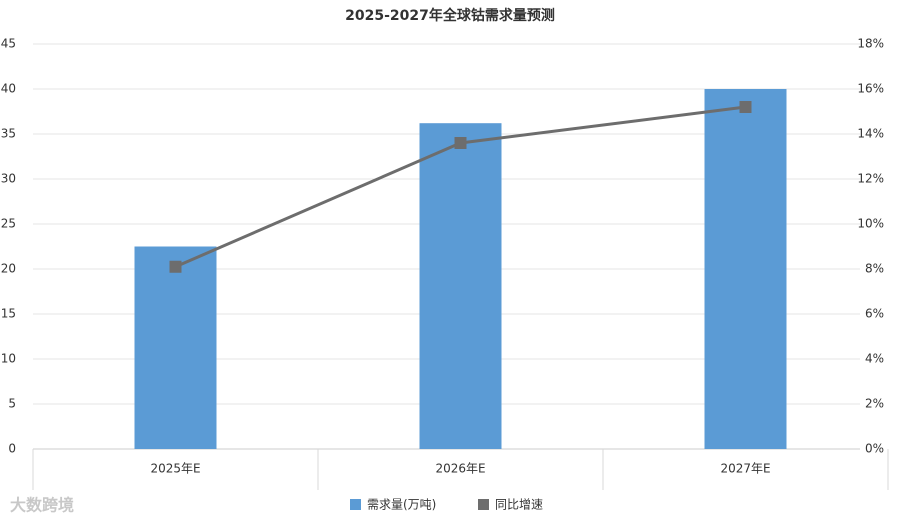 This screenshot has height=522, width=900. What do you see at coordinates (870, 89) in the screenshot?
I see `y2-tick-label: 16%` at bounding box center [870, 89].